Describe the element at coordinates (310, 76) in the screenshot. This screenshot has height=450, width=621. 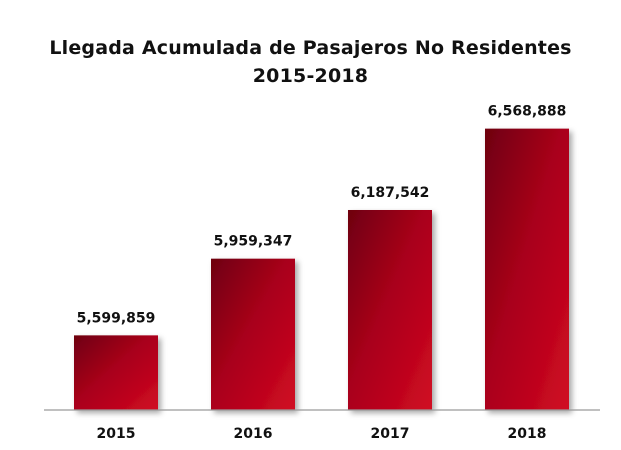
I see `chart-title-line2: 2015-2018` at that location.